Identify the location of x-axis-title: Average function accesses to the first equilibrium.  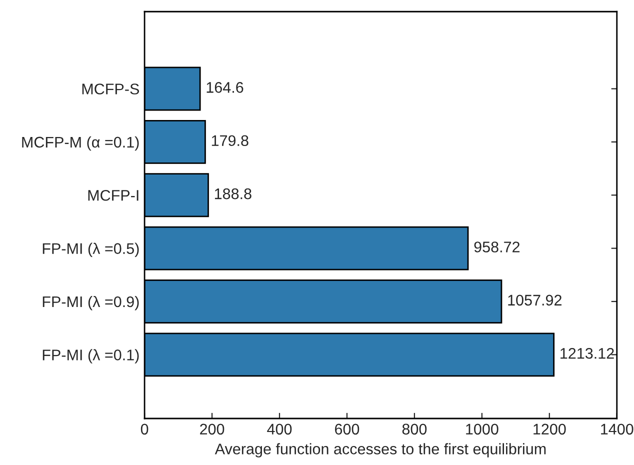
(380, 450).